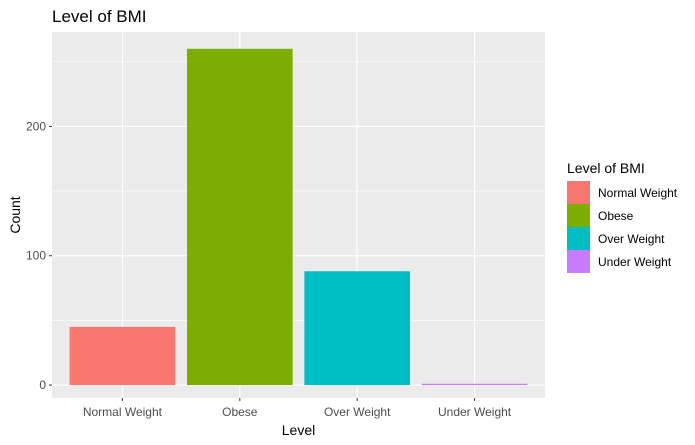 The width and height of the screenshot is (695, 445). Describe the element at coordinates (122, 356) in the screenshot. I see `bar-normal-weight` at that location.